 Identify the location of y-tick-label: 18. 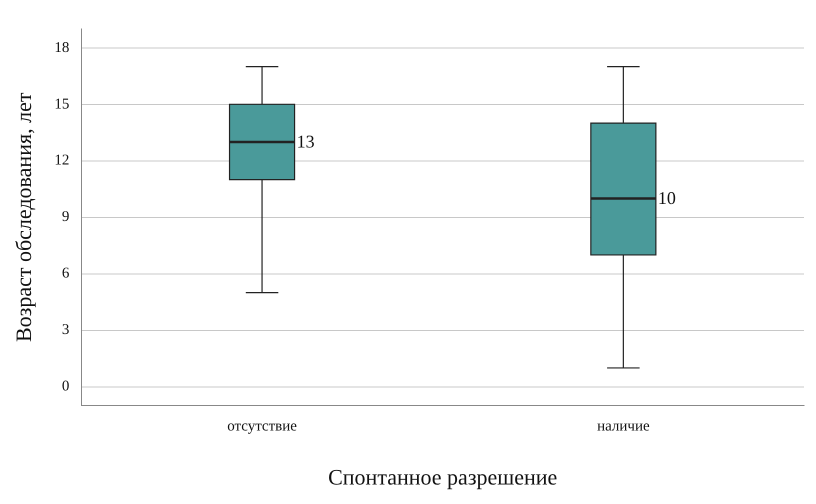
(62, 48).